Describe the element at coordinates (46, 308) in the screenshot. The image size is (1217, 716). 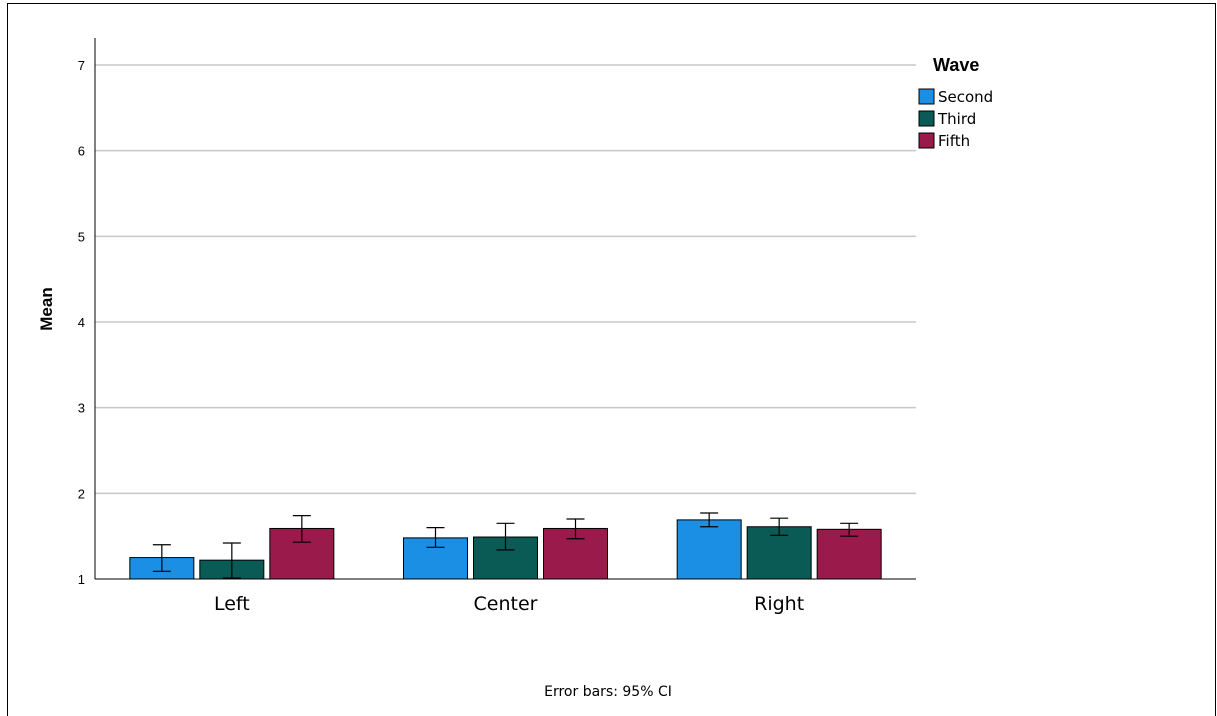
I see `y-axis-label: Mean` at that location.